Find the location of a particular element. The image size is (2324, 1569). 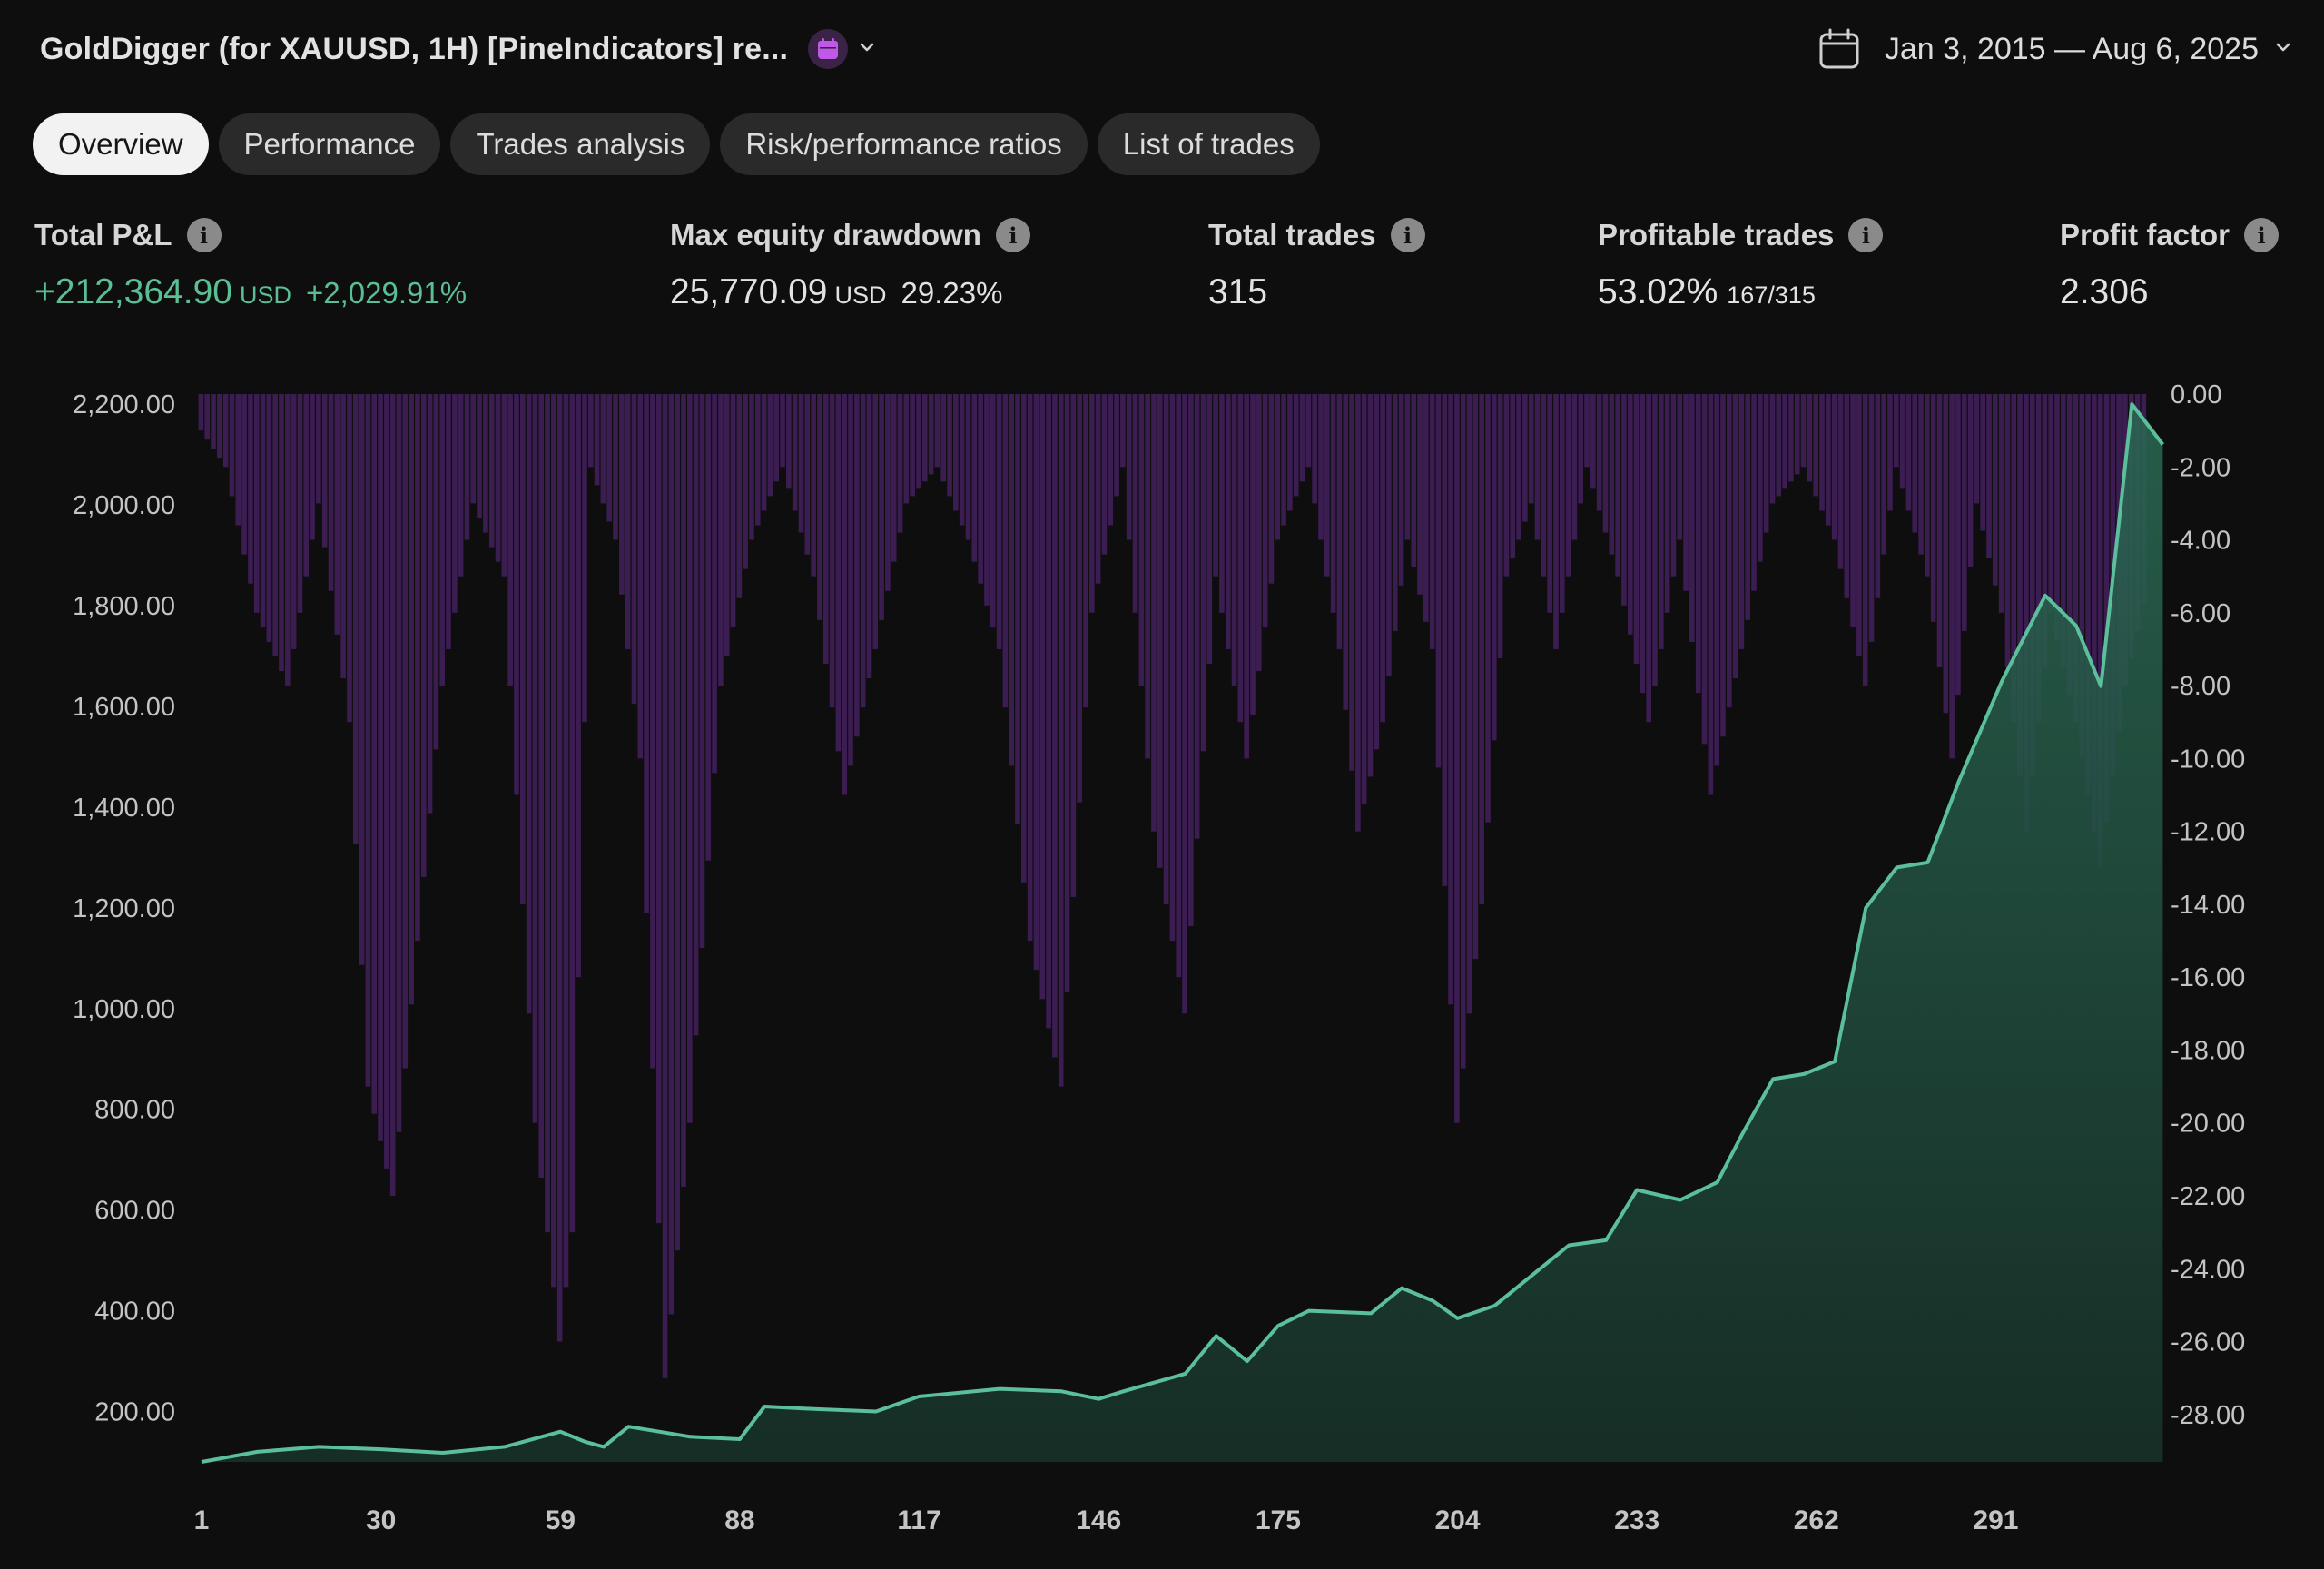

right-axis-tick-label: -24.00 is located at coordinates (2208, 1269).